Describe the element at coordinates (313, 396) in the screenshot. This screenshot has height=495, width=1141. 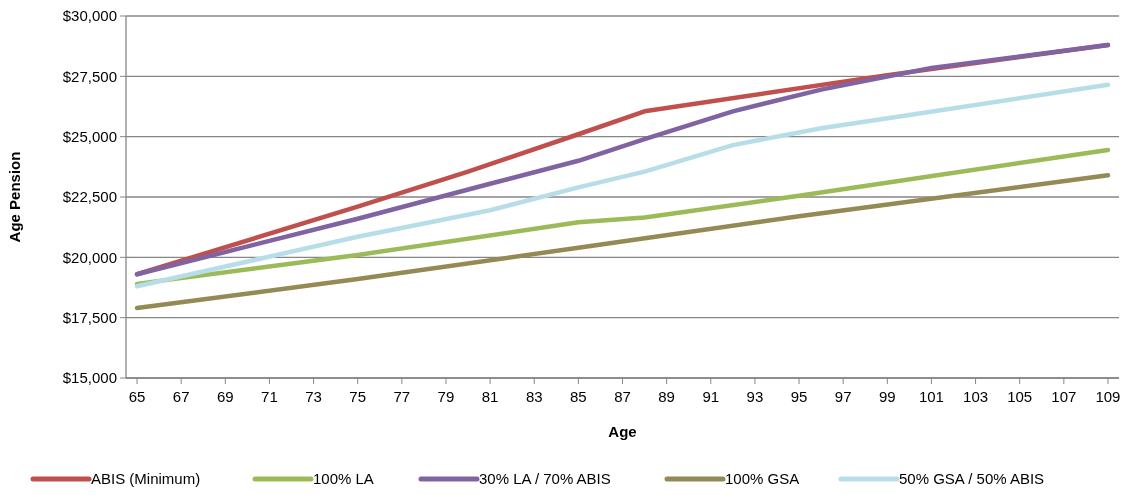
I see `x-tick-label: 73` at that location.